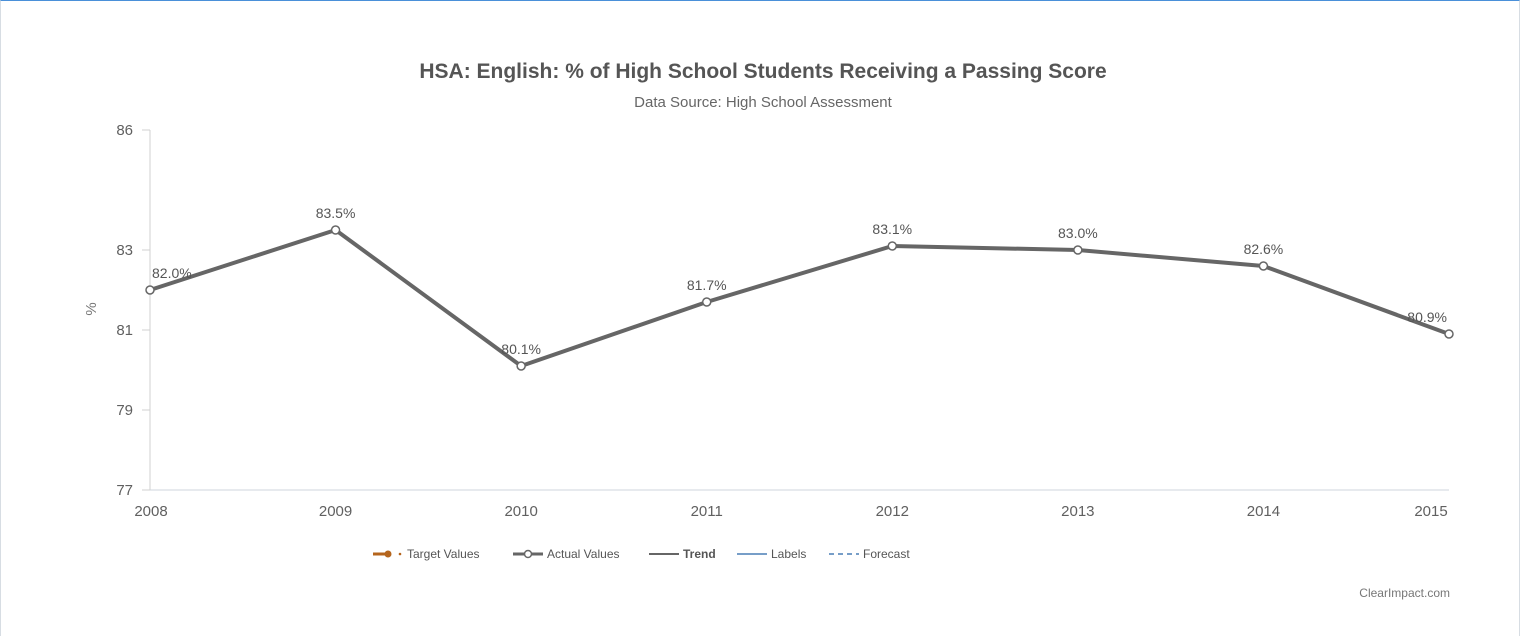  I want to click on y-tick-label: 83, so click(124, 250).